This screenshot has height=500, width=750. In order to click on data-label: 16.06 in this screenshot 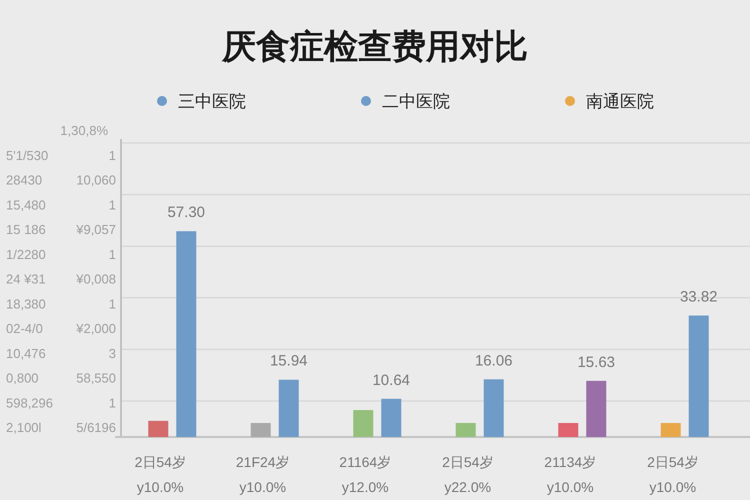, I will do `click(493, 361)`.